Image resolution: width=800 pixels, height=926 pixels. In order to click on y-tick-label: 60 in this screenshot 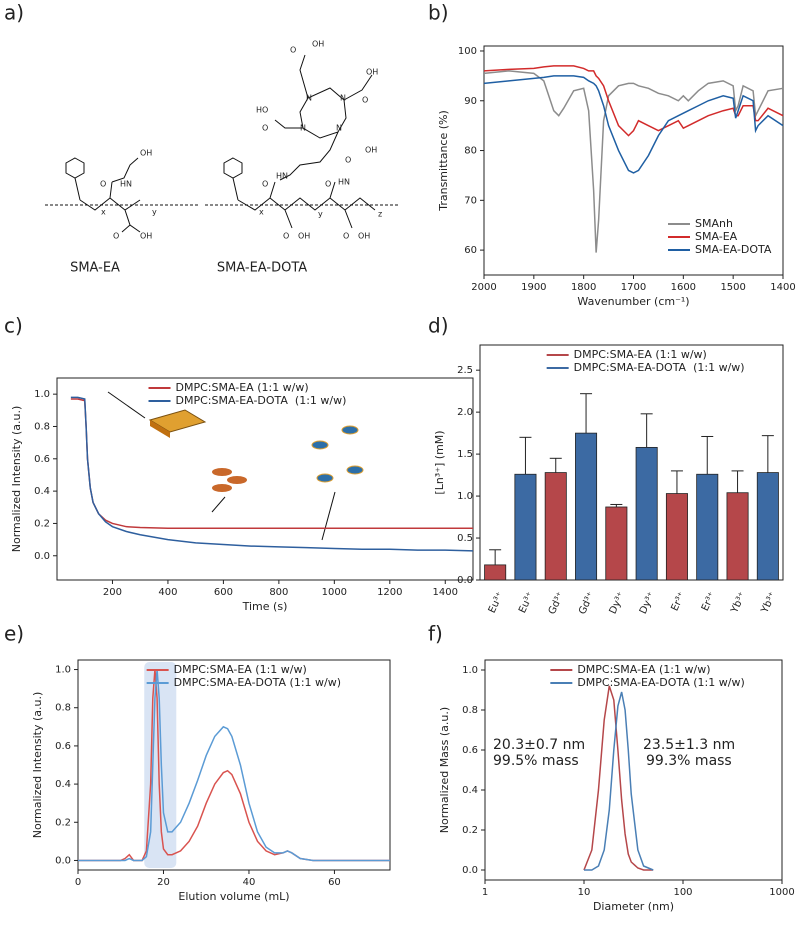, I will do `click(470, 250)`.